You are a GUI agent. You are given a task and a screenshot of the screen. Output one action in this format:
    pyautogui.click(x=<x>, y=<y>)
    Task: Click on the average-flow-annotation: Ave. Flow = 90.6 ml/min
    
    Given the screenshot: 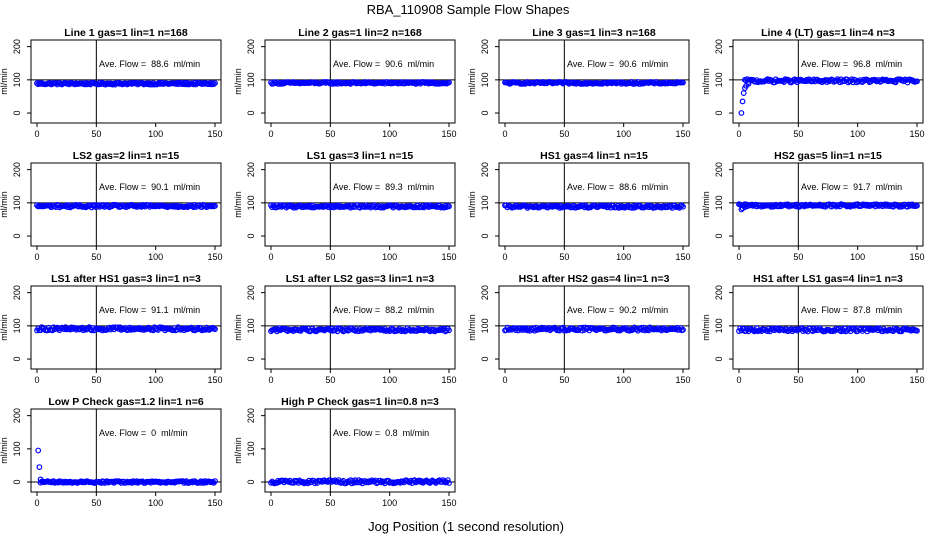 What is the action you would take?
    pyautogui.click(x=383, y=64)
    